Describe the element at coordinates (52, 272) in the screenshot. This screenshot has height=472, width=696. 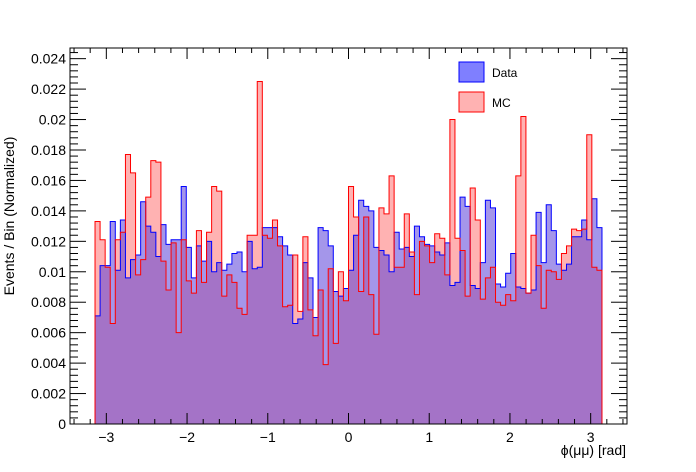
I see `y-tick-label: 0.01` at that location.